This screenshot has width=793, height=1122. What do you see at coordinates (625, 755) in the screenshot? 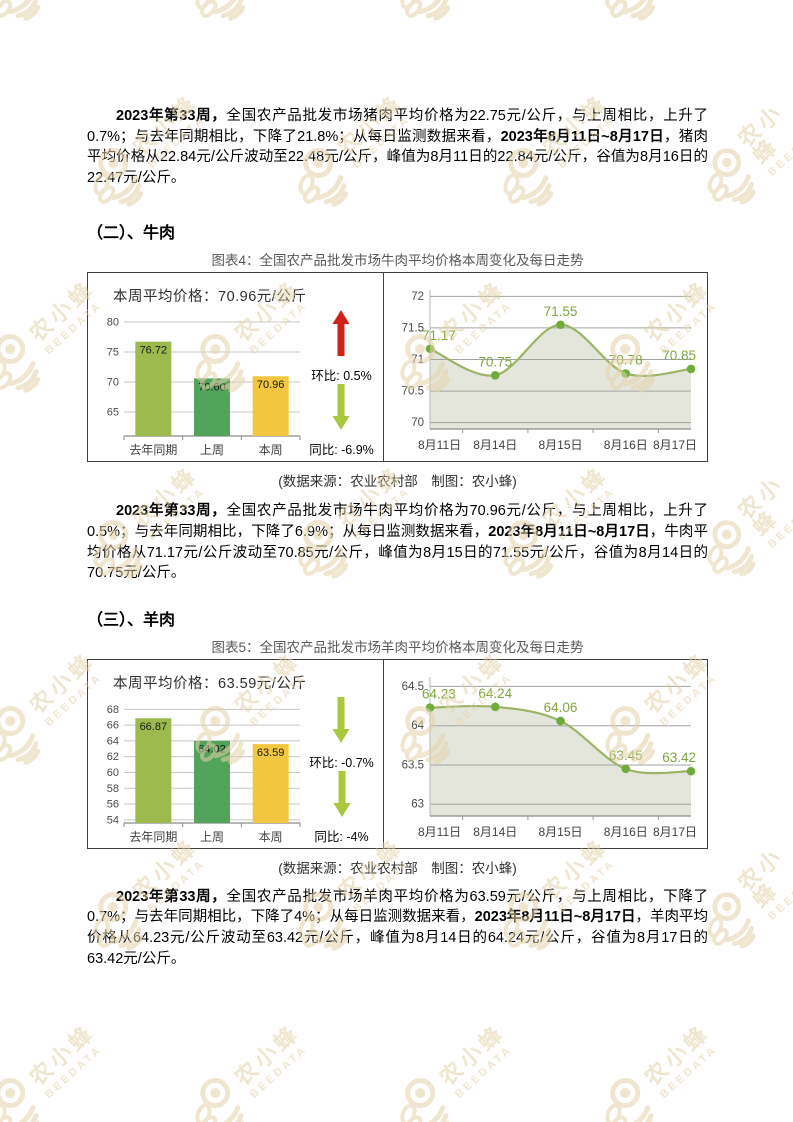
I see `point-value-label: 63.45` at bounding box center [625, 755].